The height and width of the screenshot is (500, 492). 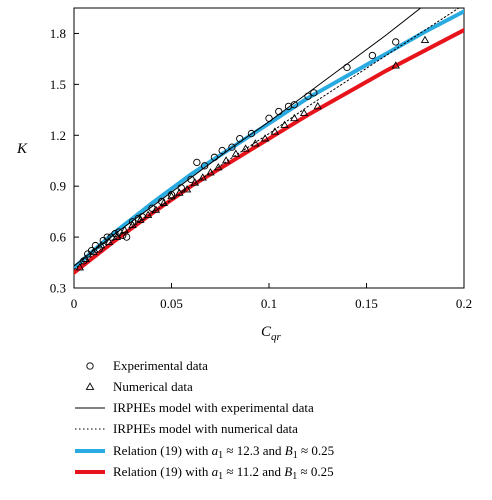 I want to click on y-tick-label: 1.2, so click(x=58, y=135).